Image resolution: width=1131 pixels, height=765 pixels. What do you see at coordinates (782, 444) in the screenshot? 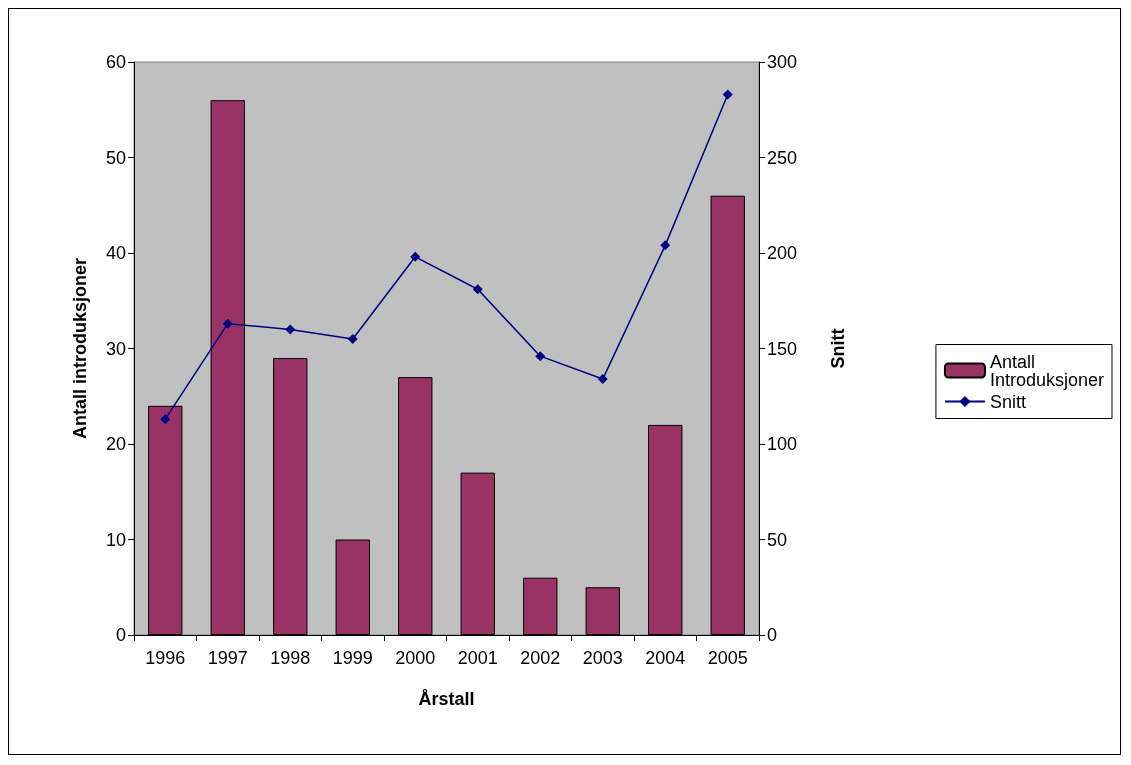
I see `y2-tick-label: 100` at bounding box center [782, 444].